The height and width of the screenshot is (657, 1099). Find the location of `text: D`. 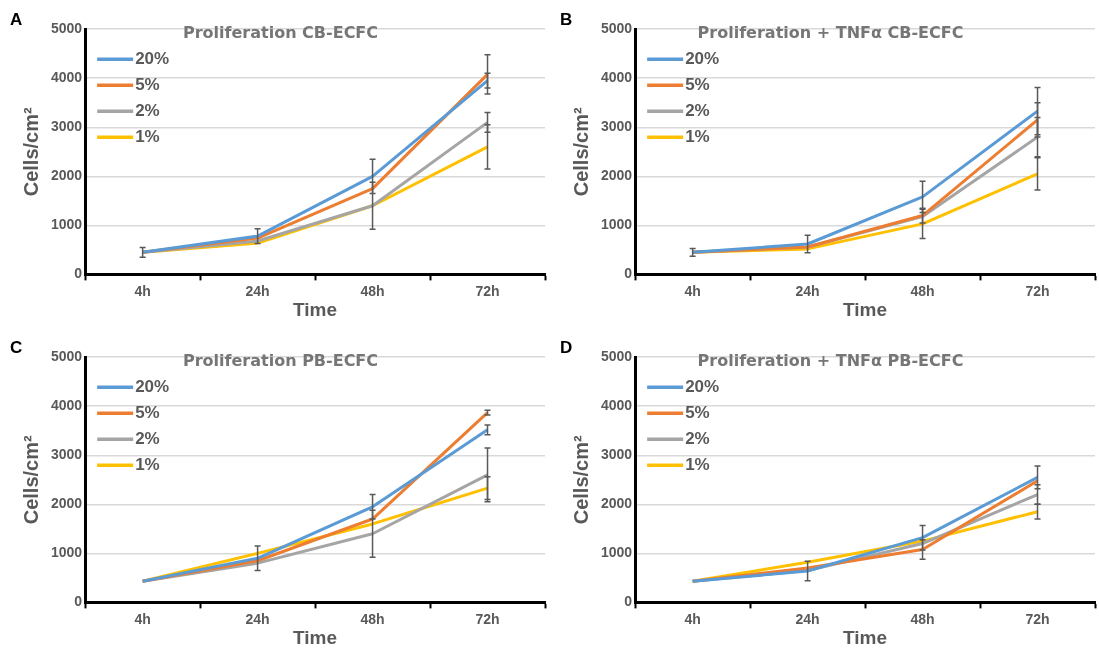

text: D is located at coordinates (566, 348).